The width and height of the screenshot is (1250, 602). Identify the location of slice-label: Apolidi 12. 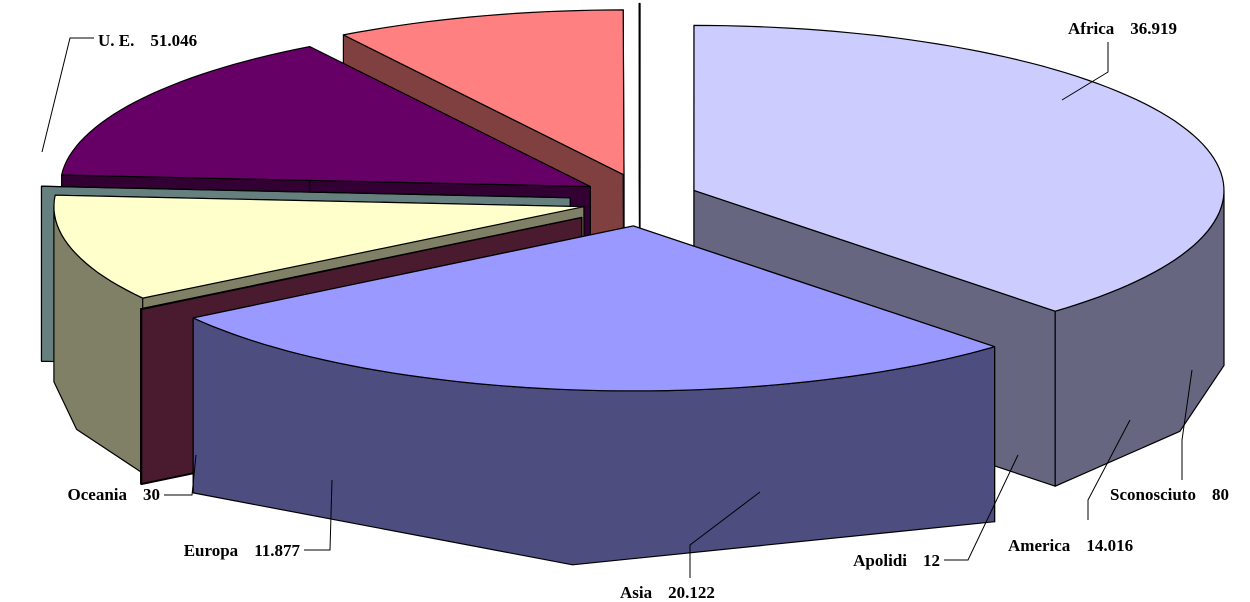
(896, 560).